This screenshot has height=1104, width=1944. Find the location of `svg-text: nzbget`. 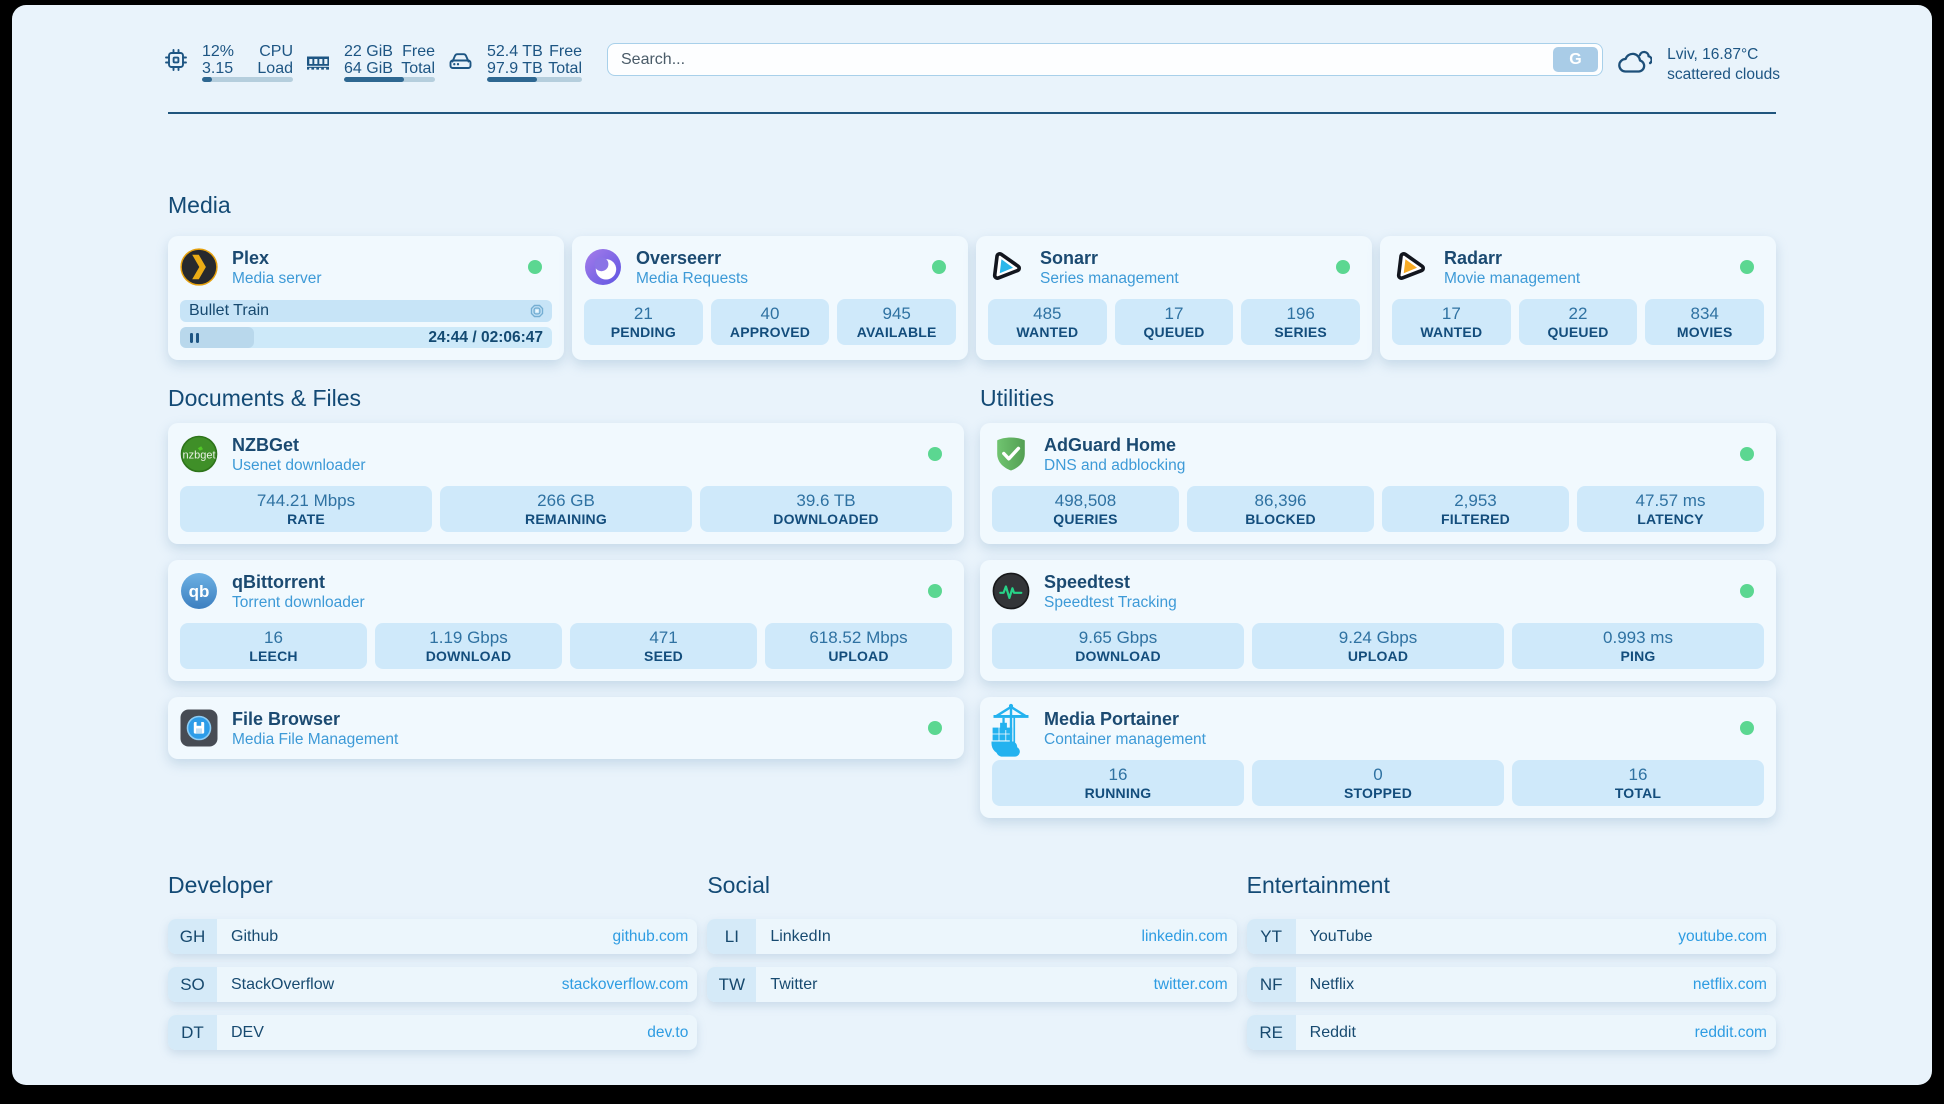

svg-text: nzbget is located at coordinates (198, 456).